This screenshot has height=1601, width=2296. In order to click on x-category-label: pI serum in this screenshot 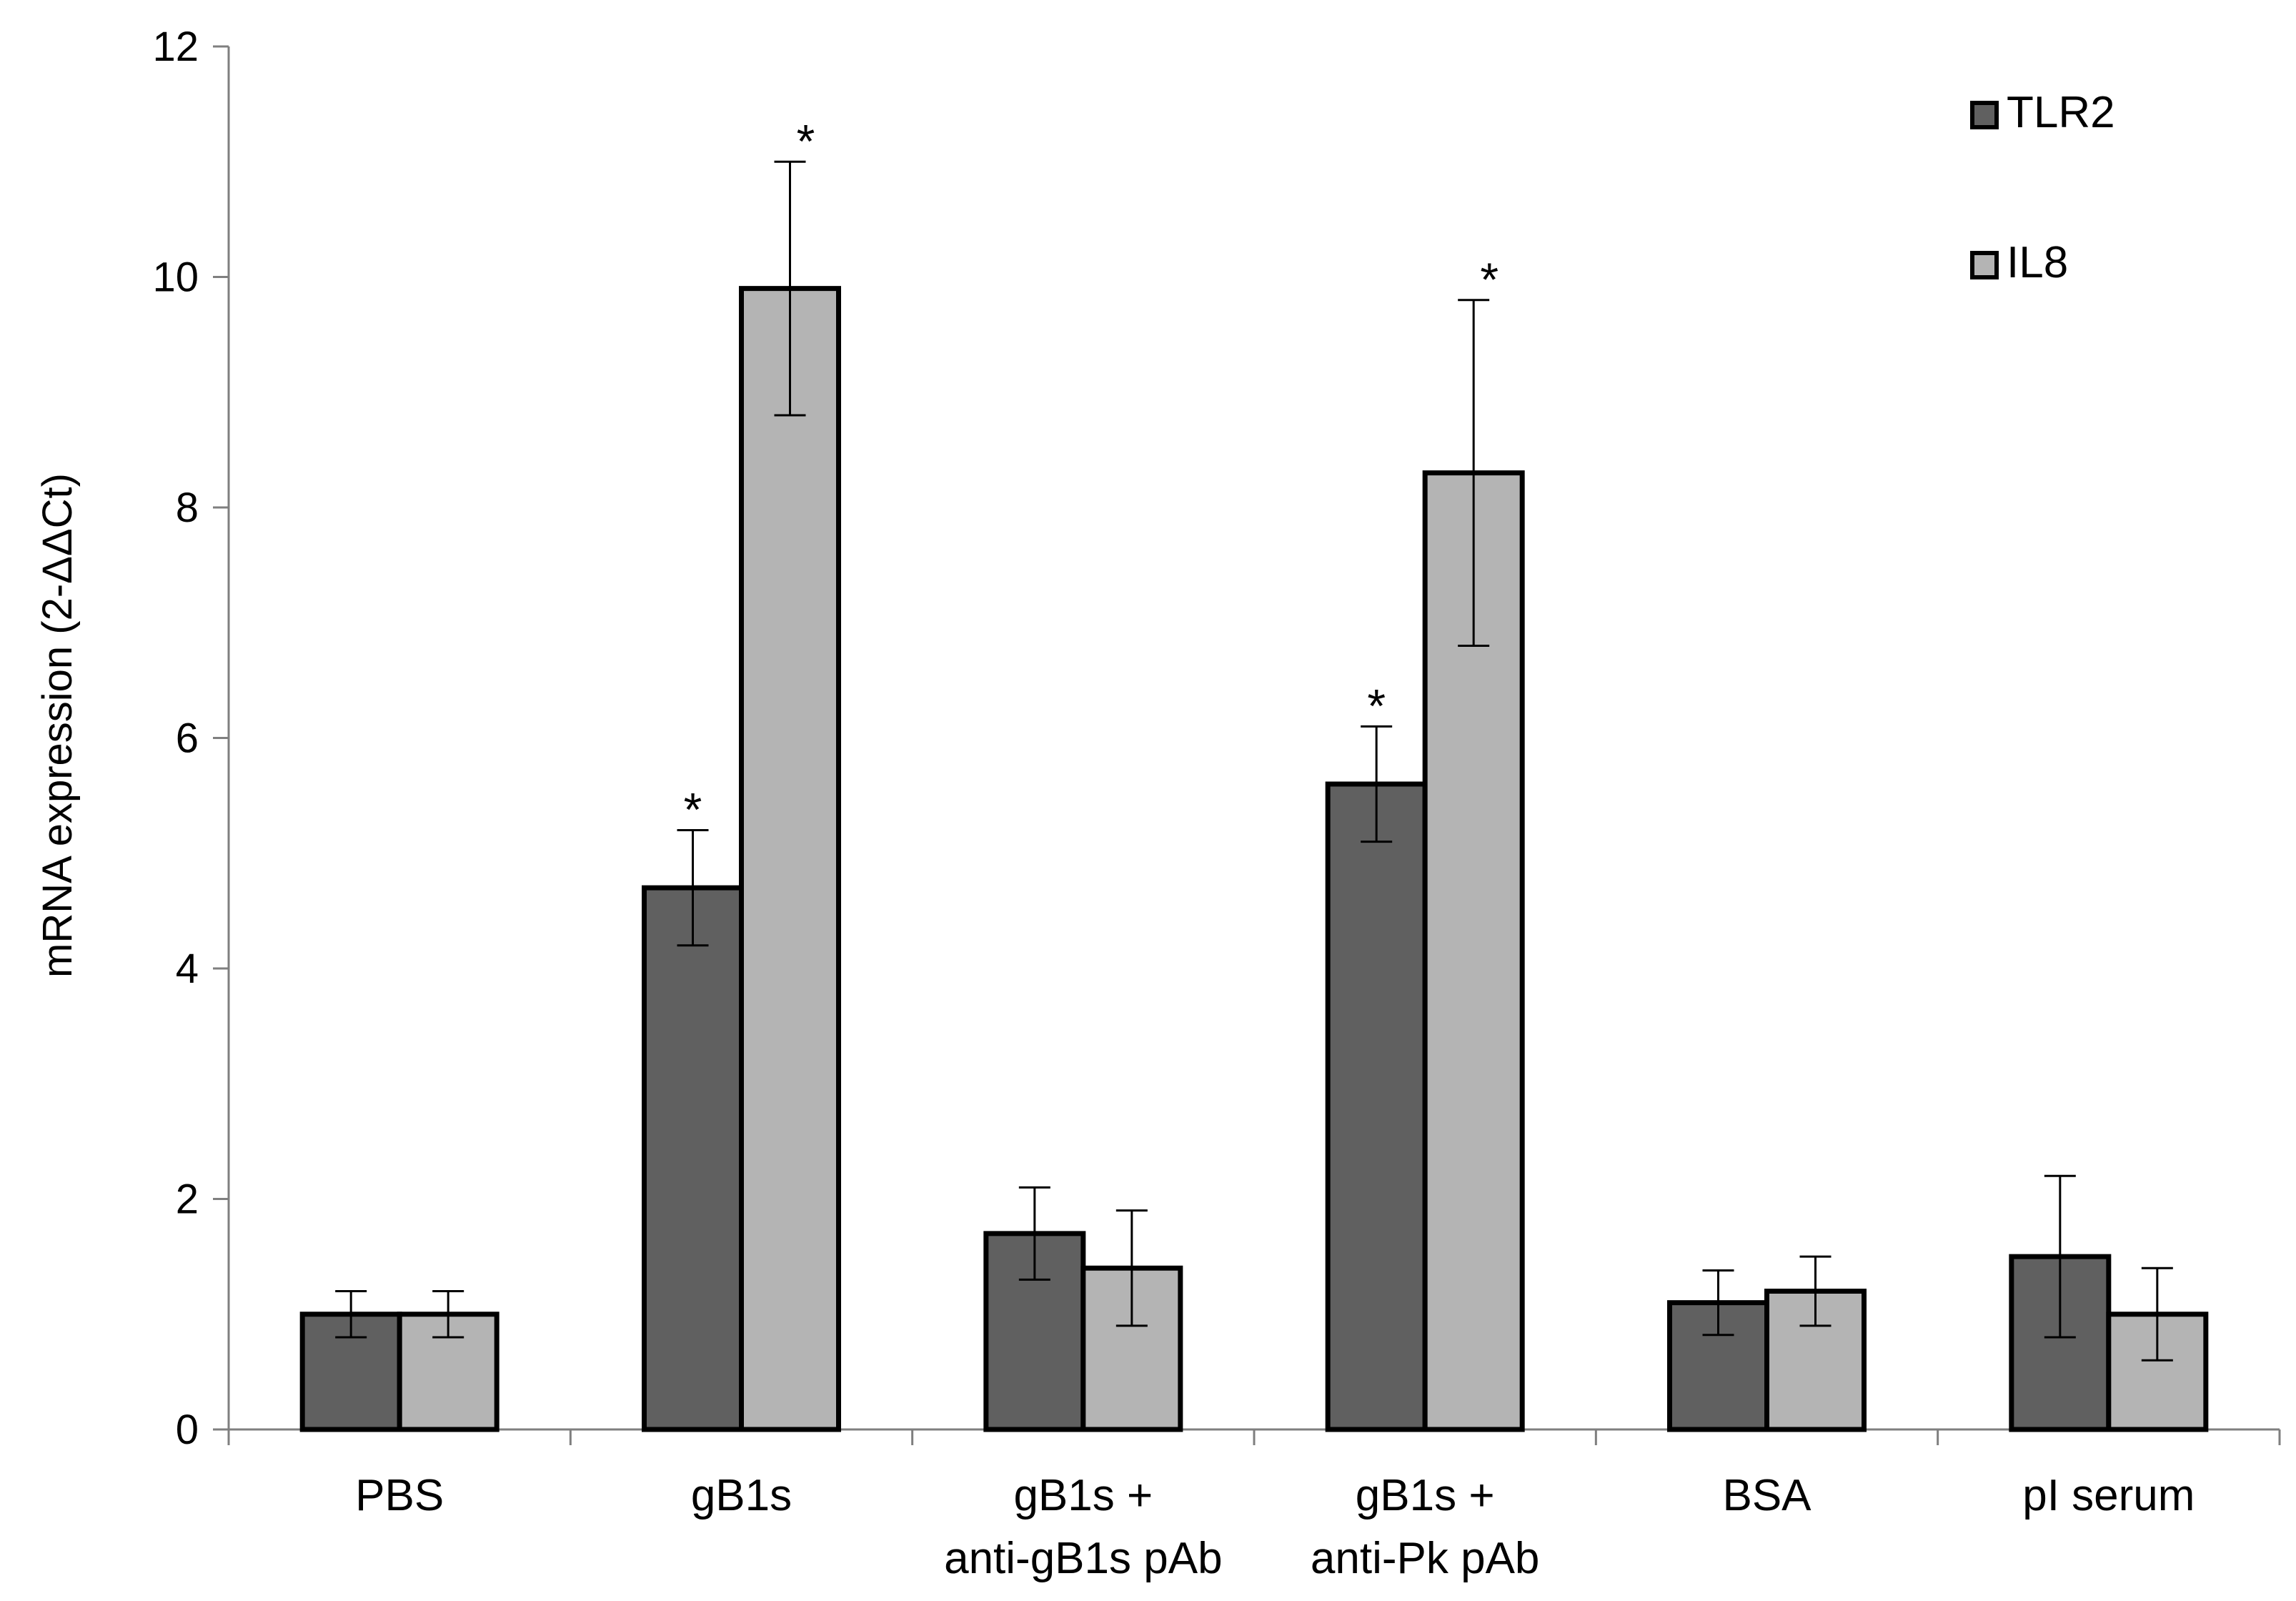, I will do `click(2108, 1495)`.